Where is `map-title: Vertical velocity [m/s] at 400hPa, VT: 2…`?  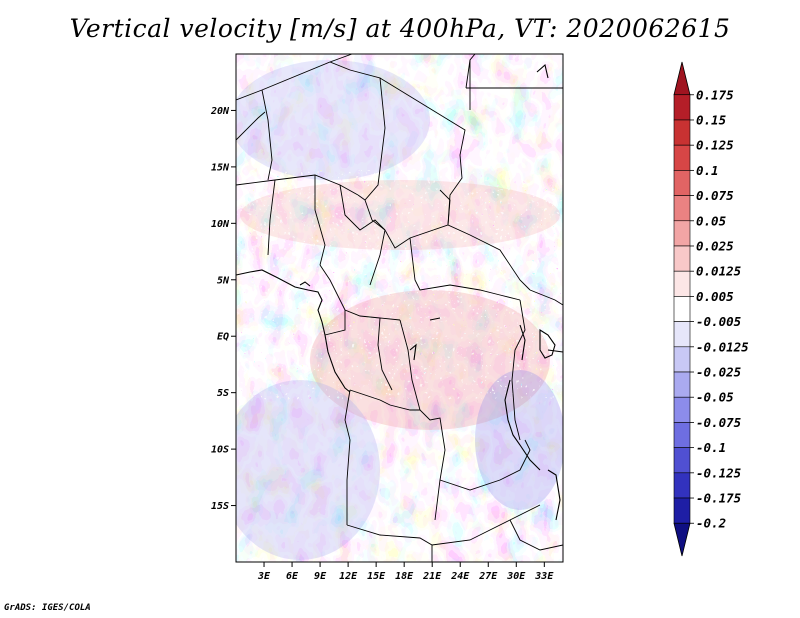
map-title: Vertical velocity [m/s] at 400hPa, VT: 2… is located at coordinates (400, 28).